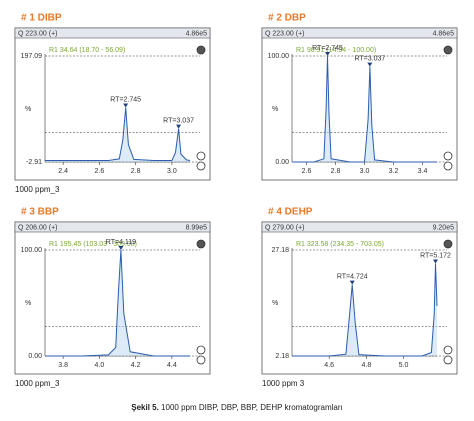 The image size is (474, 421). I want to click on info-right: 8.99e5, so click(197, 227).